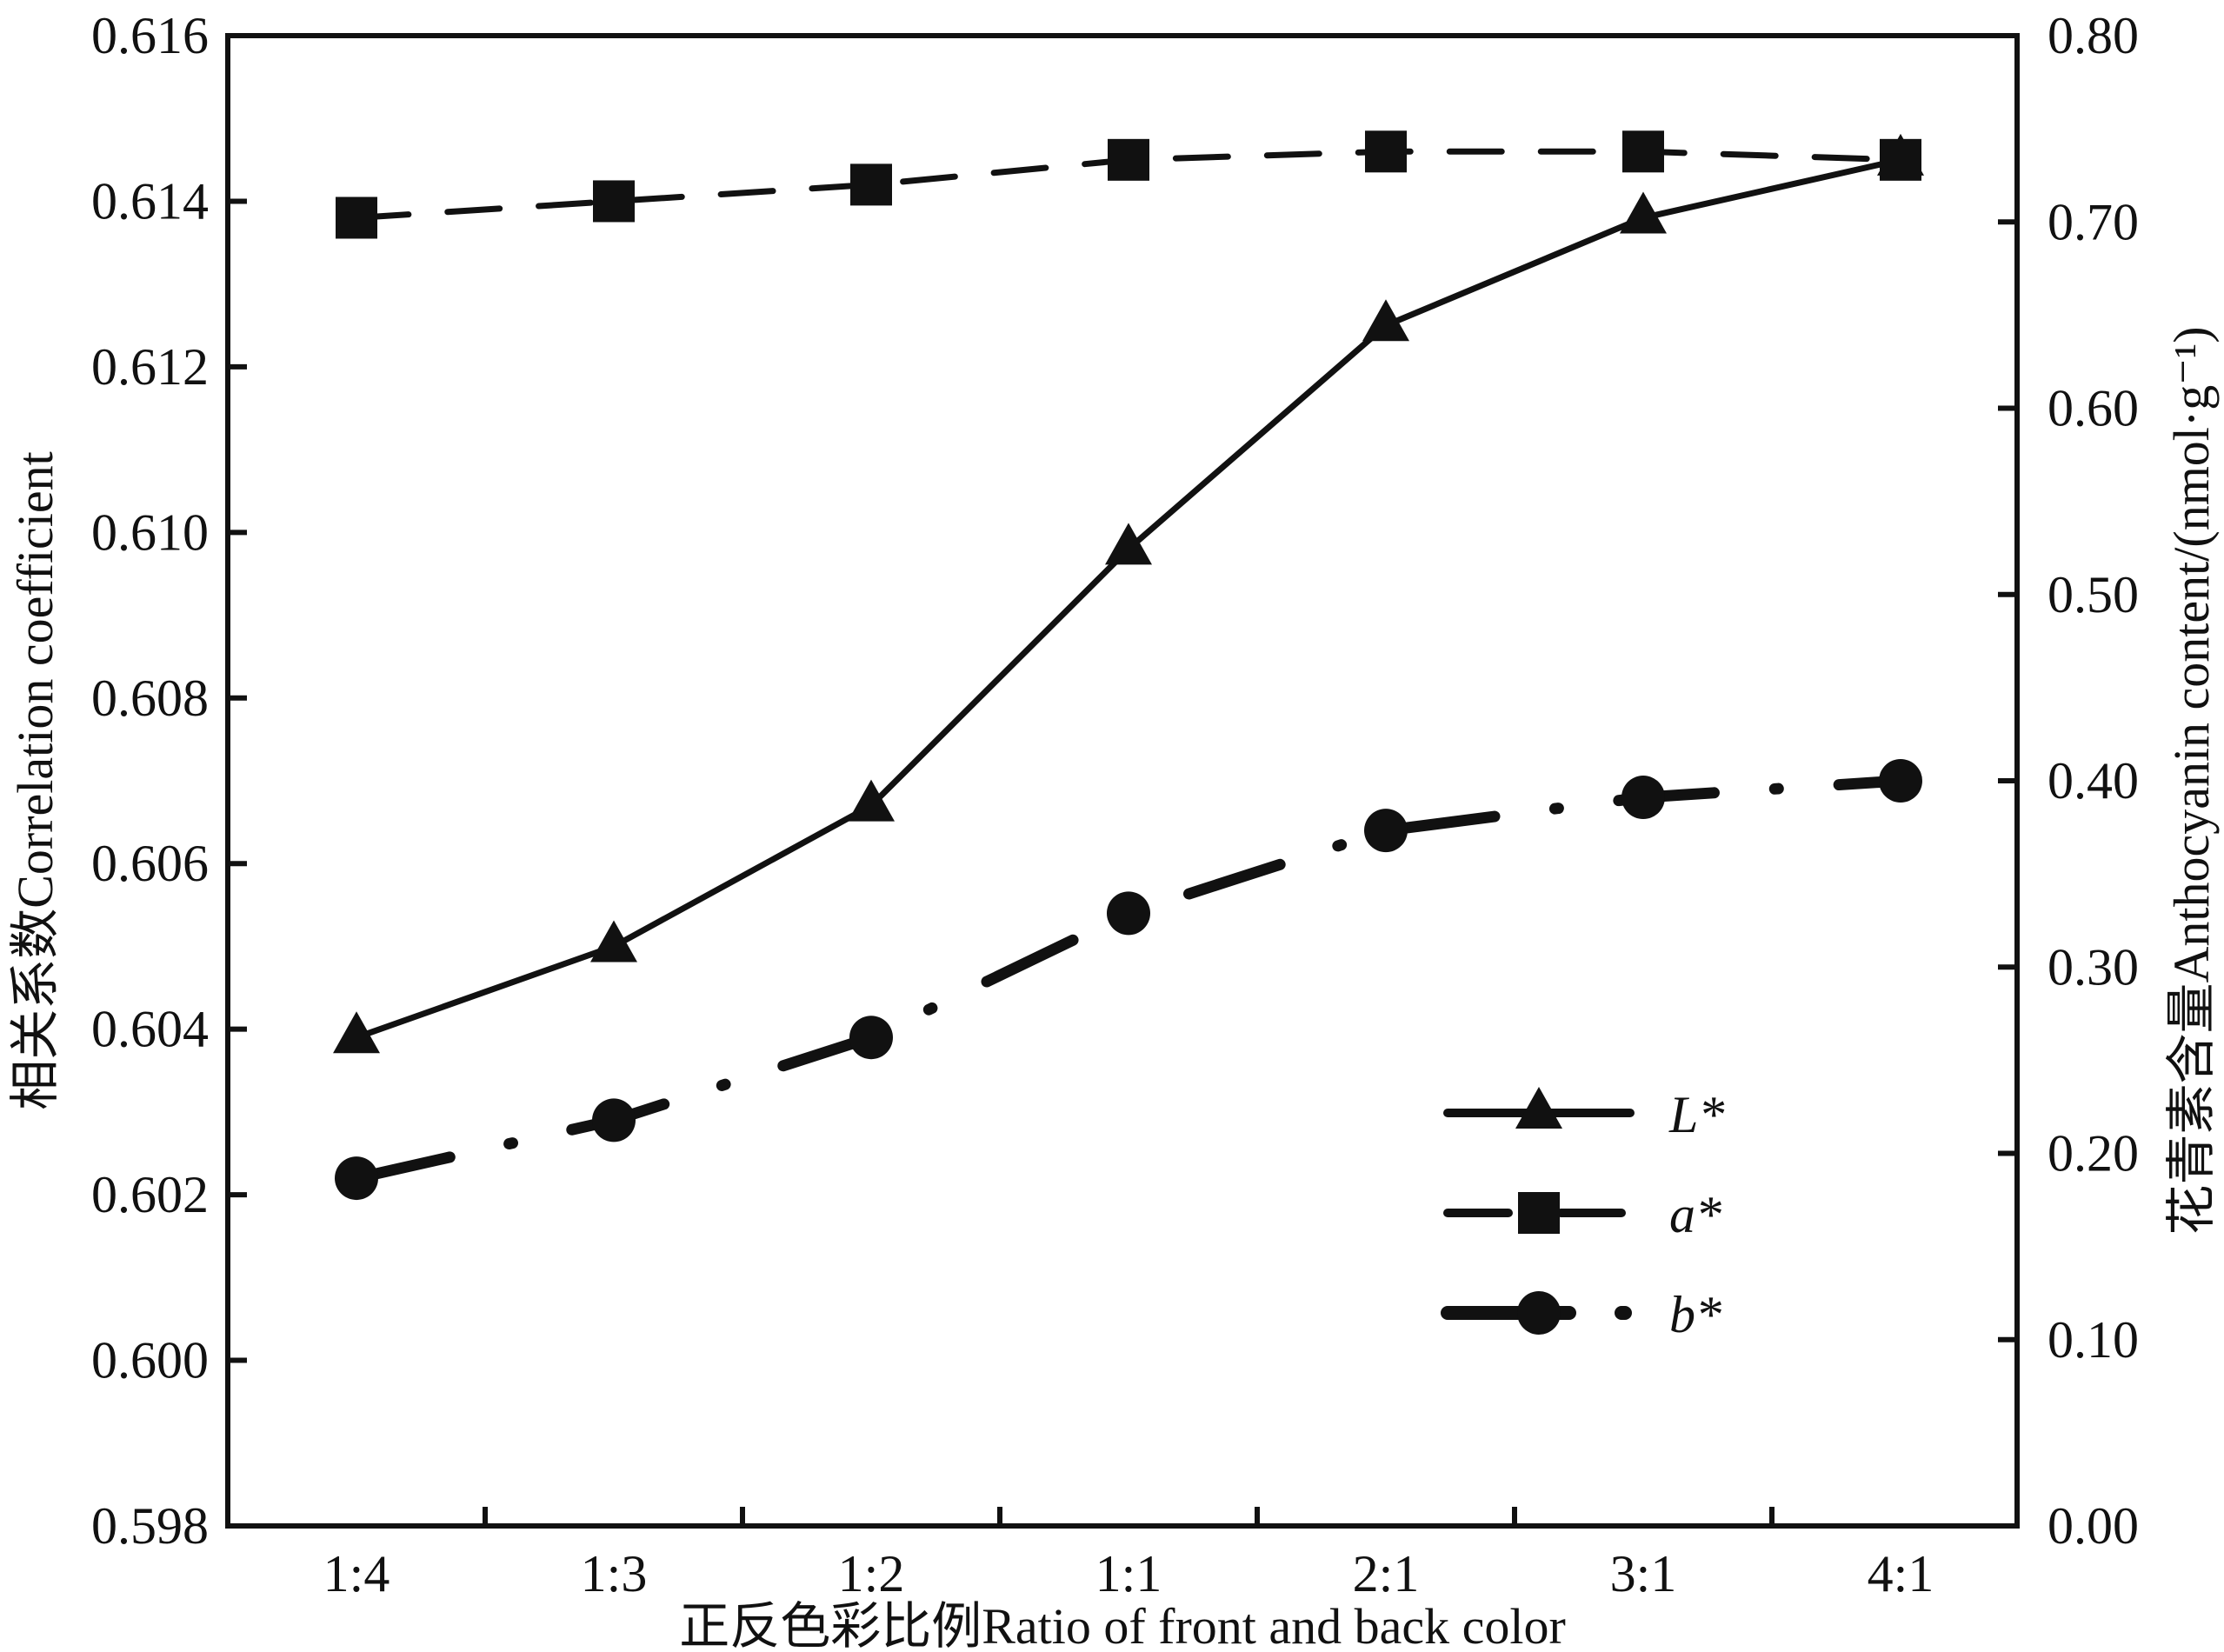 This screenshot has width=2224, height=1652. Describe the element at coordinates (872, 1573) in the screenshot. I see `x-tick-label: 1:2` at that location.